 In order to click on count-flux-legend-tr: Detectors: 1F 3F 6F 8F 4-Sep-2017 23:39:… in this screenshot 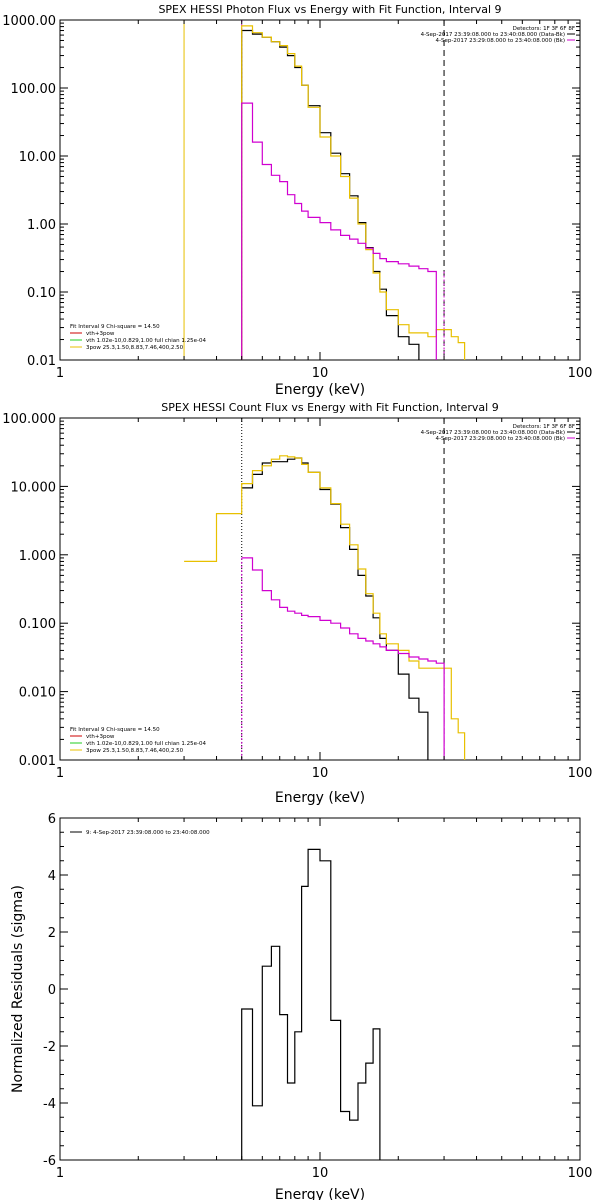, I will do `click(498, 433)`.